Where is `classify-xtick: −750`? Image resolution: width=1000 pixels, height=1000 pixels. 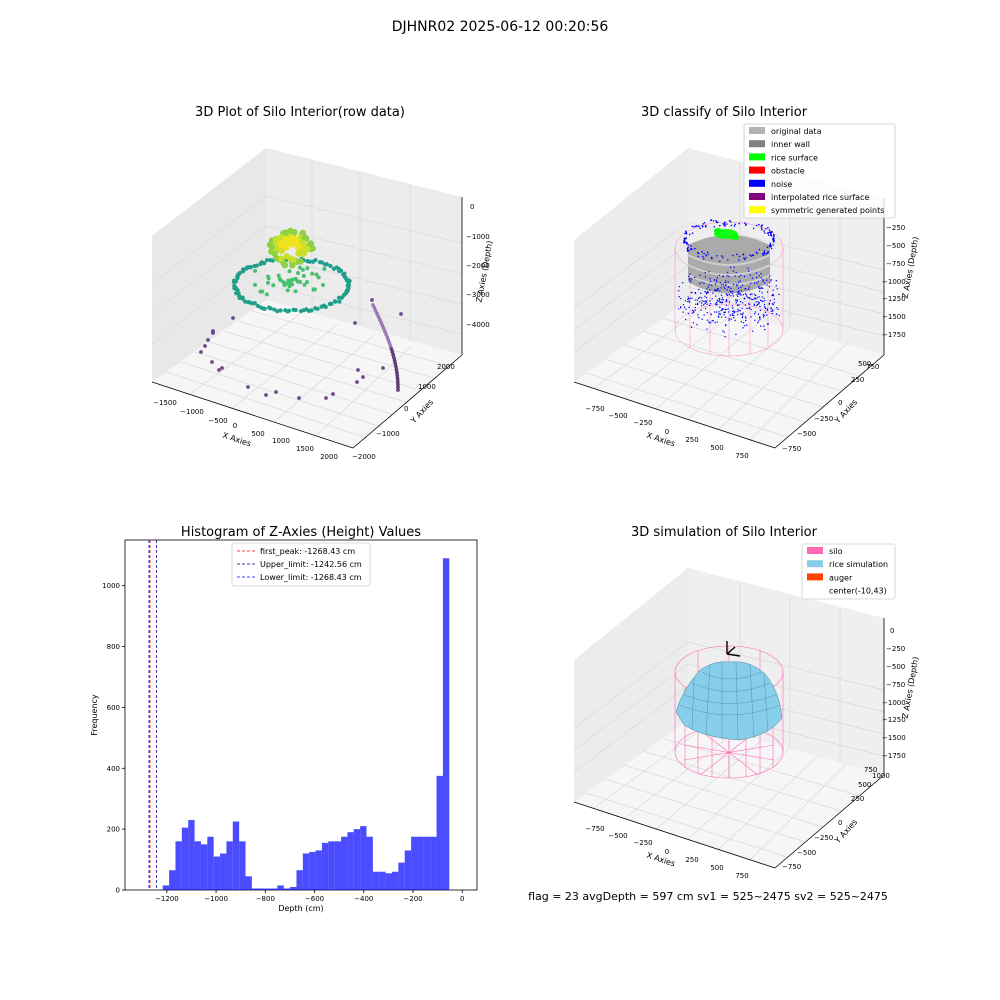
classify-xtick: −750 is located at coordinates (594, 409).